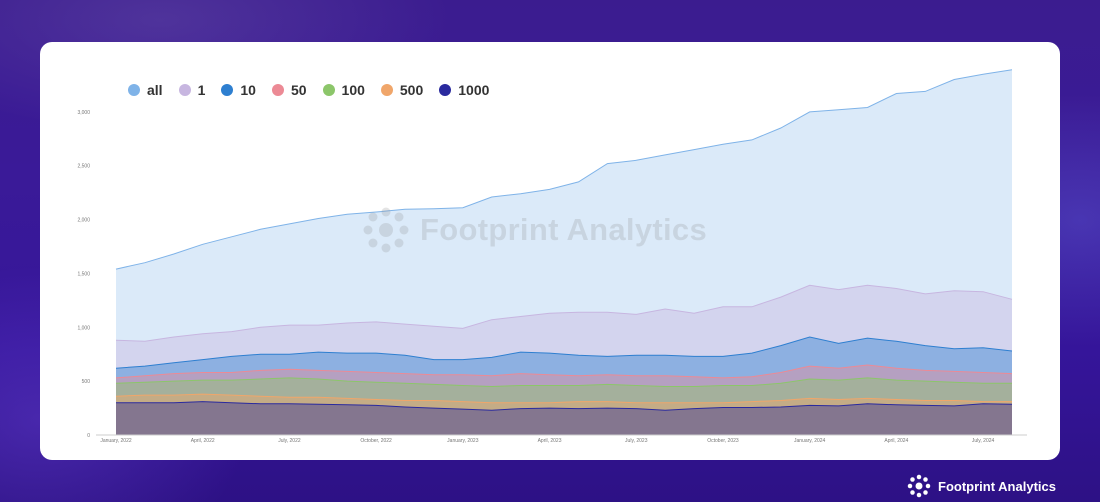 This screenshot has width=1100, height=502. Describe the element at coordinates (83, 221) in the screenshot. I see `y-tick-label: 2,000` at that location.